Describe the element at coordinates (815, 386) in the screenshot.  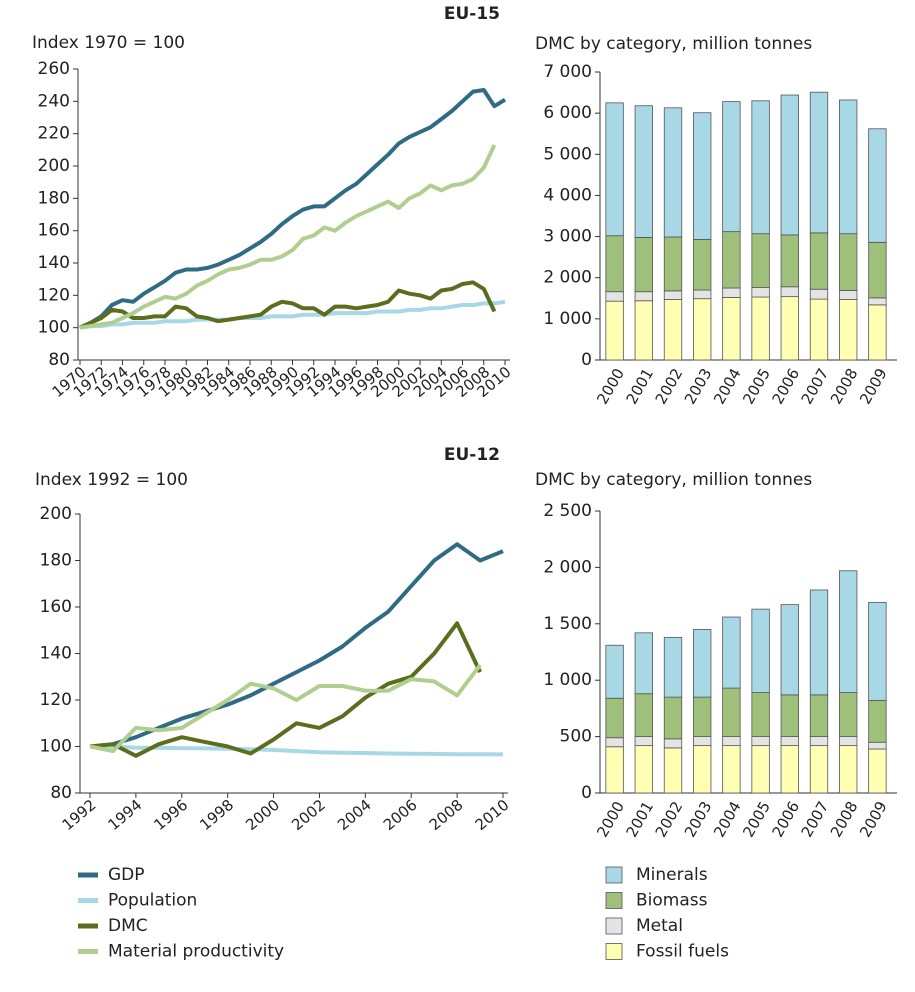
I see `x-tick-label: 2007` at that location.